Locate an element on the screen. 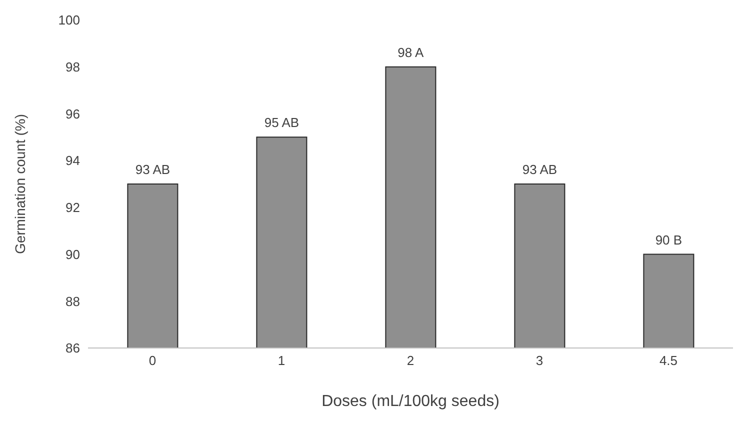 This screenshot has height=424, width=751. x-tick-label: 4.5 is located at coordinates (668, 360).